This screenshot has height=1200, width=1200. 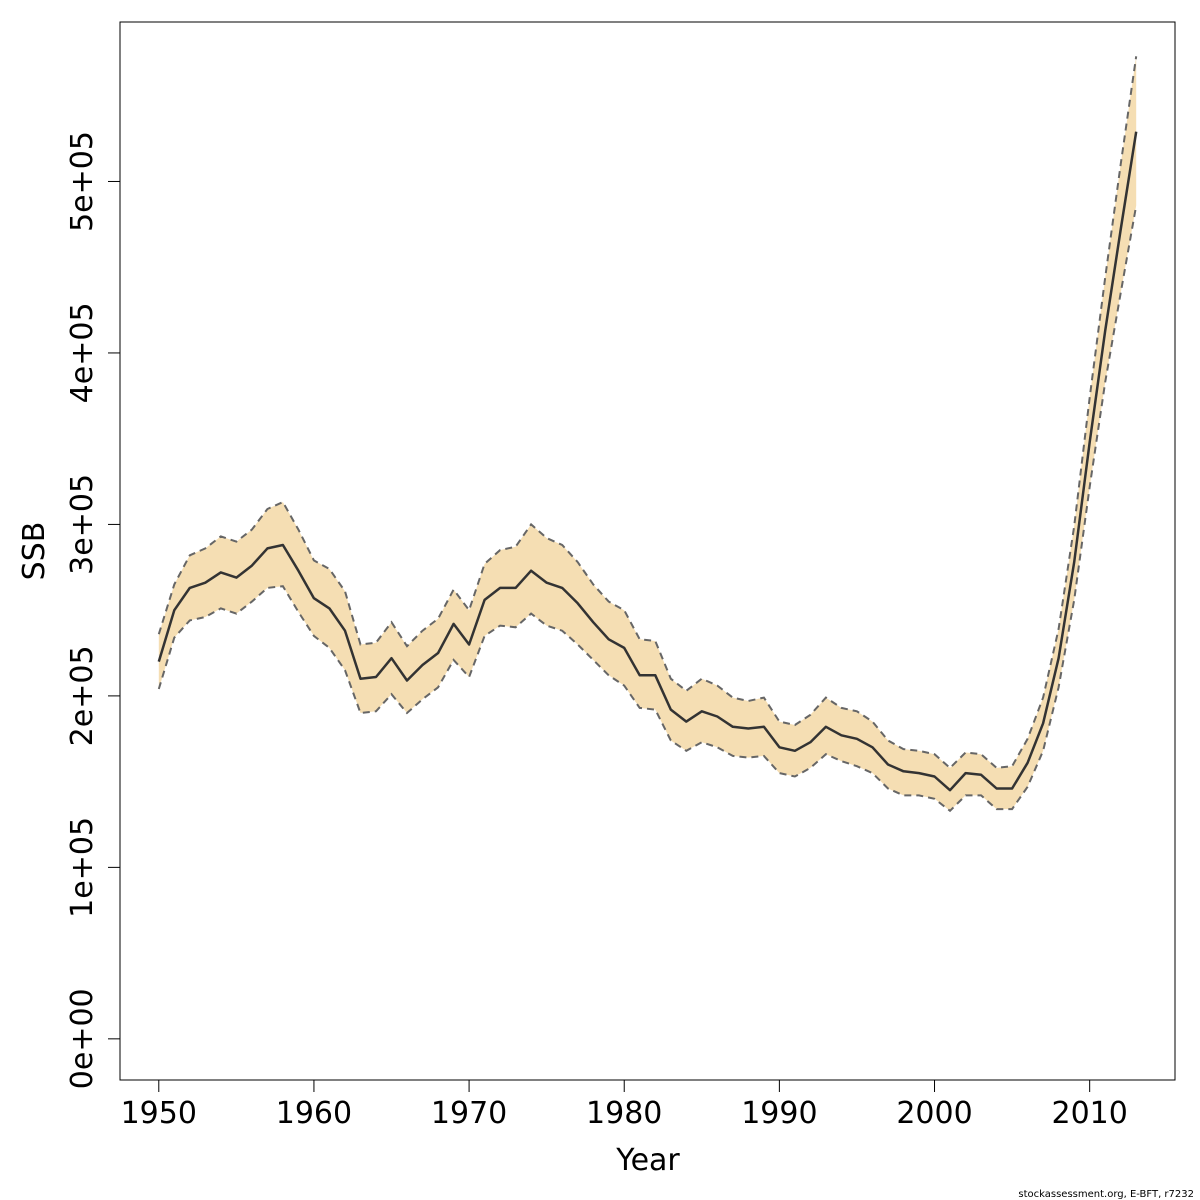 What do you see at coordinates (82, 867) in the screenshot?
I see `y-tick-label: 1e+05` at bounding box center [82, 867].